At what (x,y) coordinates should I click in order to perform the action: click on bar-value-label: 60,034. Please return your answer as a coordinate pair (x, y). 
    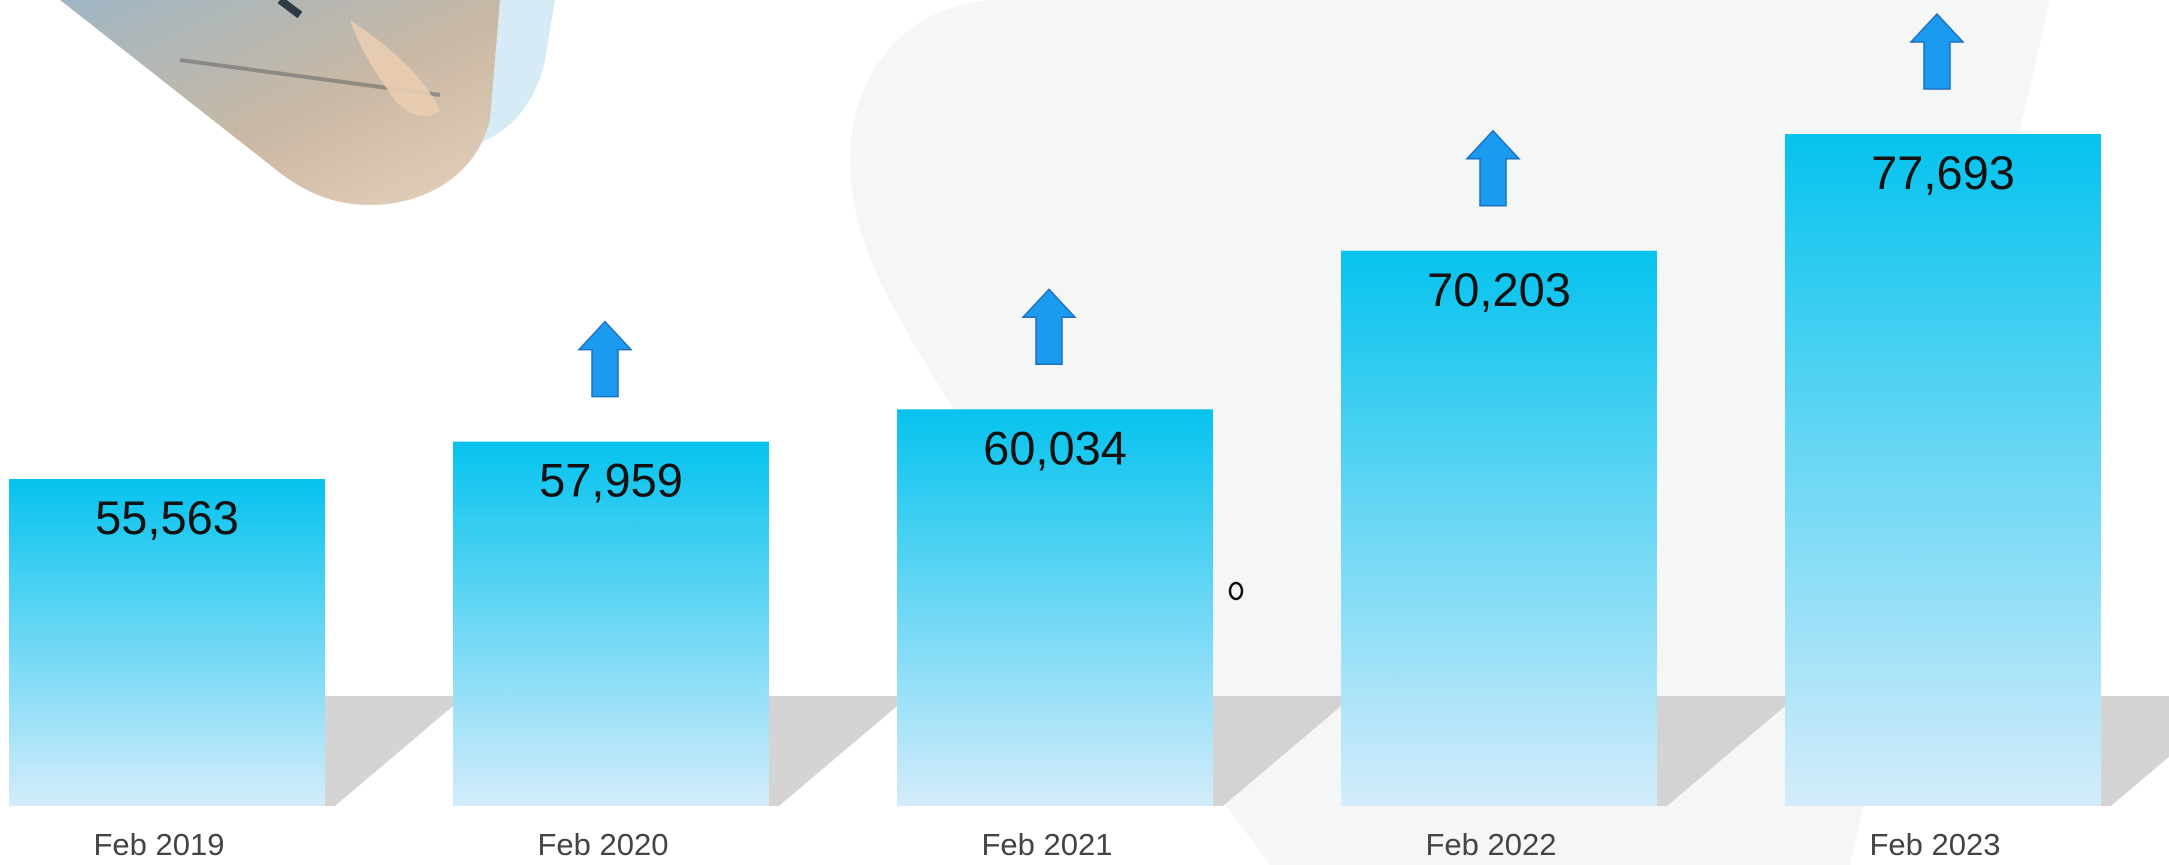
    Looking at the image, I should click on (1055, 447).